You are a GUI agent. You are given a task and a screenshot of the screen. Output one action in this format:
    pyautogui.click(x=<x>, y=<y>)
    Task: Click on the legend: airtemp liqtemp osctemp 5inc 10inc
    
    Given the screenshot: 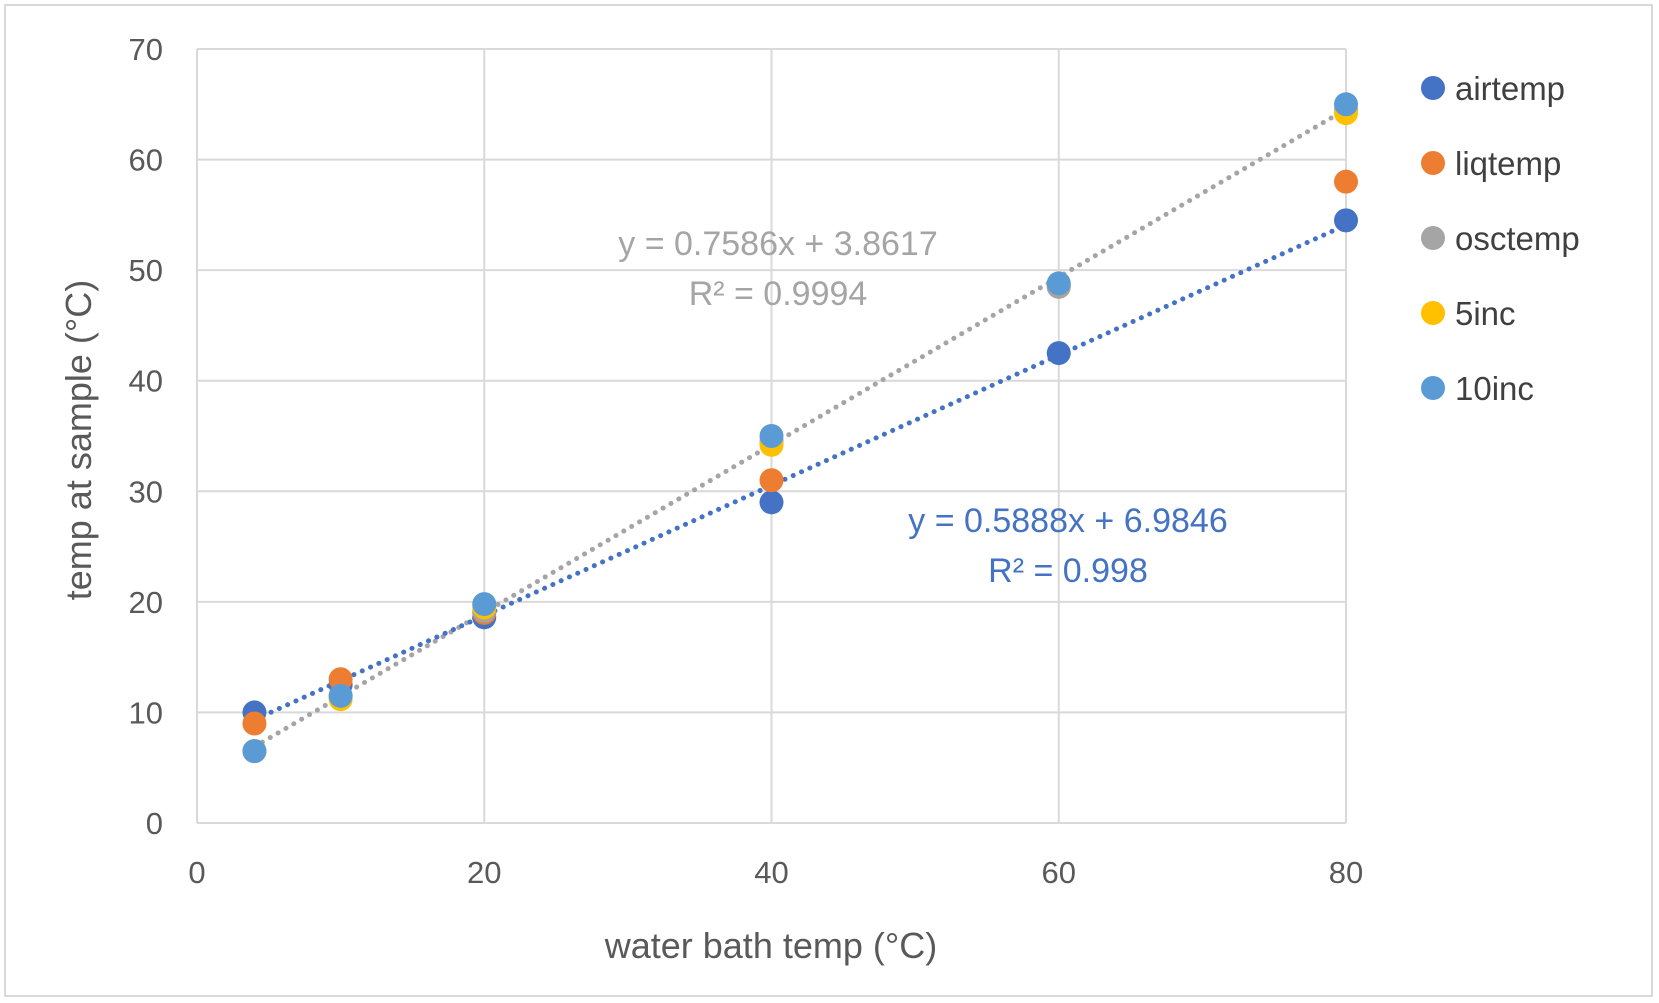 What is the action you would take?
    pyautogui.click(x=1500, y=238)
    